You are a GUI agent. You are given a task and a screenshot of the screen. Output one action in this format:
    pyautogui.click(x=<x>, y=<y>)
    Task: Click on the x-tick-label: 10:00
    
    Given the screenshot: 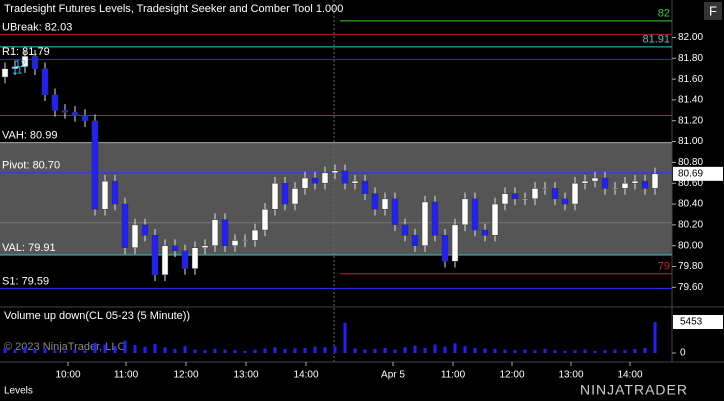 What is the action you would take?
    pyautogui.click(x=67, y=375)
    